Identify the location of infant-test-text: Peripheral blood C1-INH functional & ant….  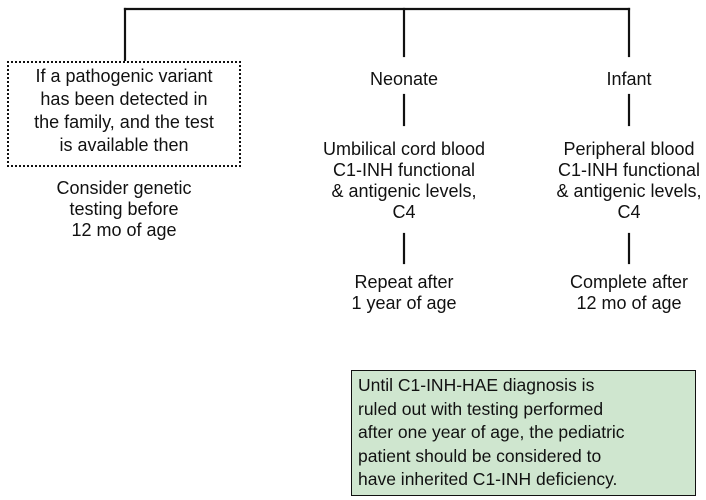
(629, 180).